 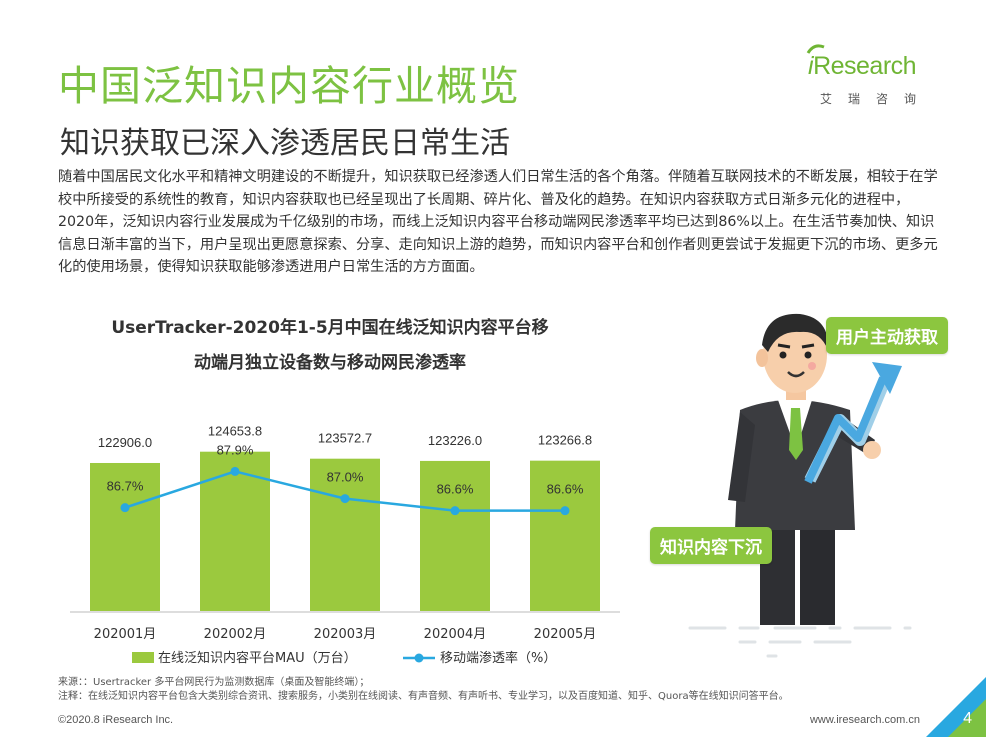 What do you see at coordinates (125, 634) in the screenshot?
I see `x-tick-label: 202001月` at bounding box center [125, 634].